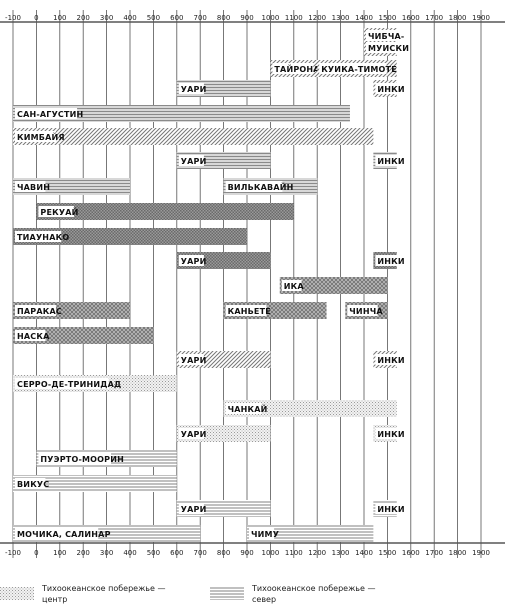  I want to click on legend-item-north: Тихоокеанское побережье — север, so click(306, 598).